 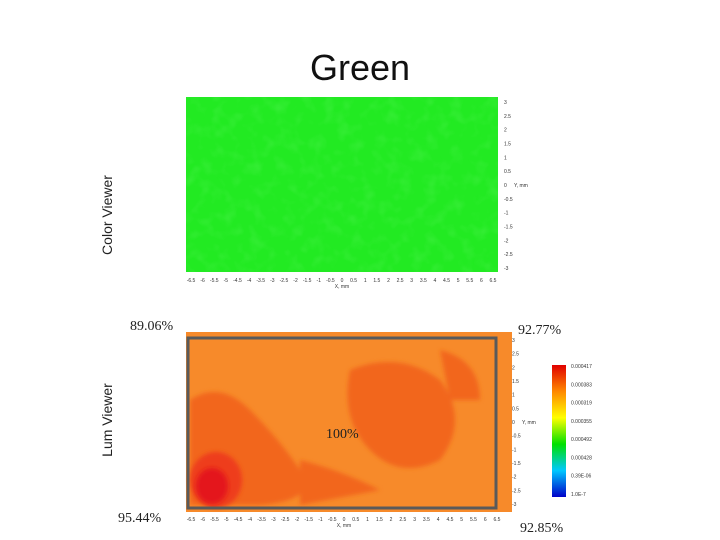 What do you see at coordinates (581, 422) in the screenshot?
I see `colorbar-tick-label: 0.000355` at bounding box center [581, 422].